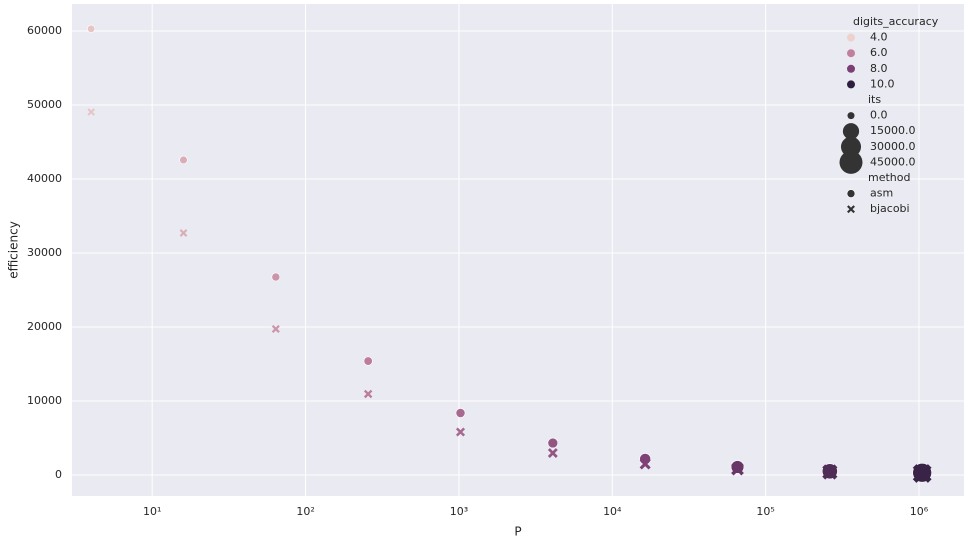 The width and height of the screenshot is (972, 547). I want to click on legend-label: 0.0, so click(879, 115).